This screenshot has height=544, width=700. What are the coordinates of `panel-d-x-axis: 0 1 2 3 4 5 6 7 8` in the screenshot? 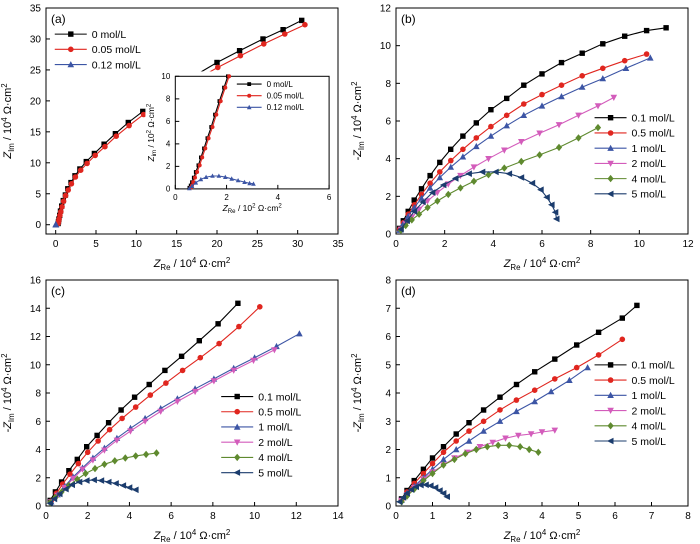 It's located at (542, 512).